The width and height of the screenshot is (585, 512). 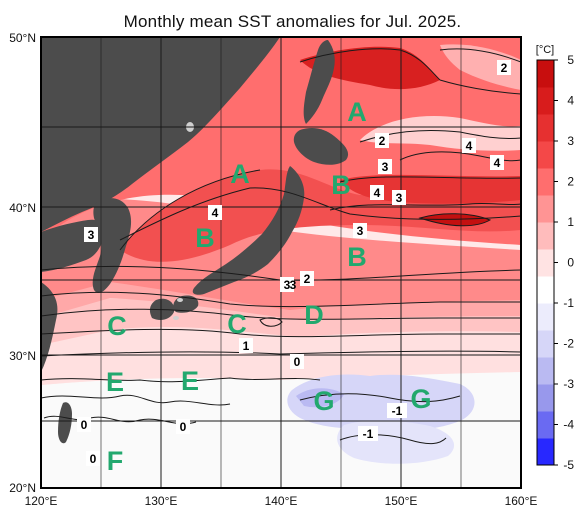 I want to click on colorbar-tick-label: 1, so click(x=570, y=222).